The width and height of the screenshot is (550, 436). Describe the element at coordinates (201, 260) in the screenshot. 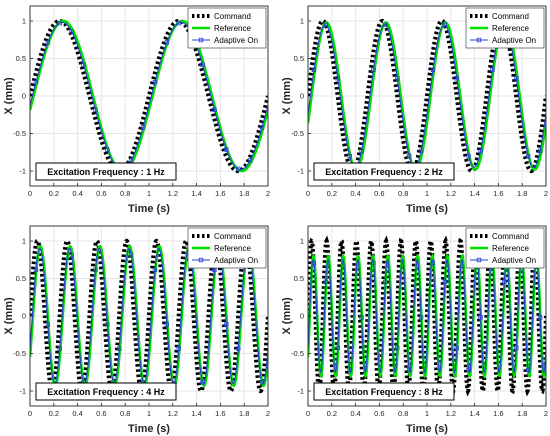

I see `legend-marker` at that location.